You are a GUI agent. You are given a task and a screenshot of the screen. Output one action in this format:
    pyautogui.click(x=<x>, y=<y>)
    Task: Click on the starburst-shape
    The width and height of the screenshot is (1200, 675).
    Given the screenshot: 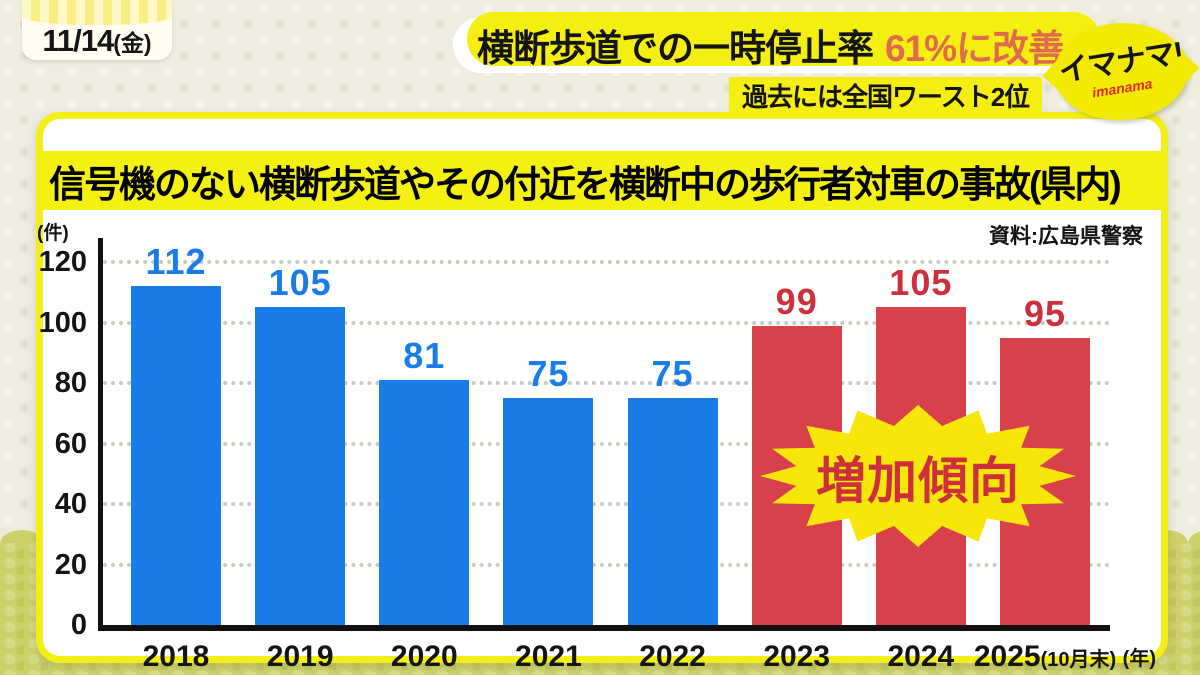 What is the action you would take?
    pyautogui.click(x=918, y=476)
    